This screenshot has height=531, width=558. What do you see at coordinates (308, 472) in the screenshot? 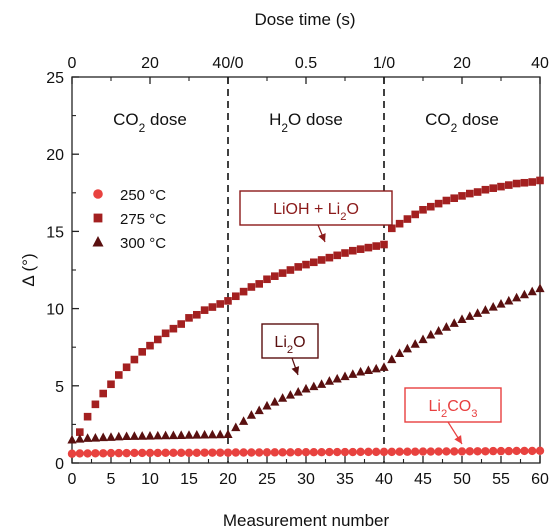
I see `x-axis: 0 5 10 15 20 25 30 35 40 45 50 55 60` at bounding box center [308, 472].